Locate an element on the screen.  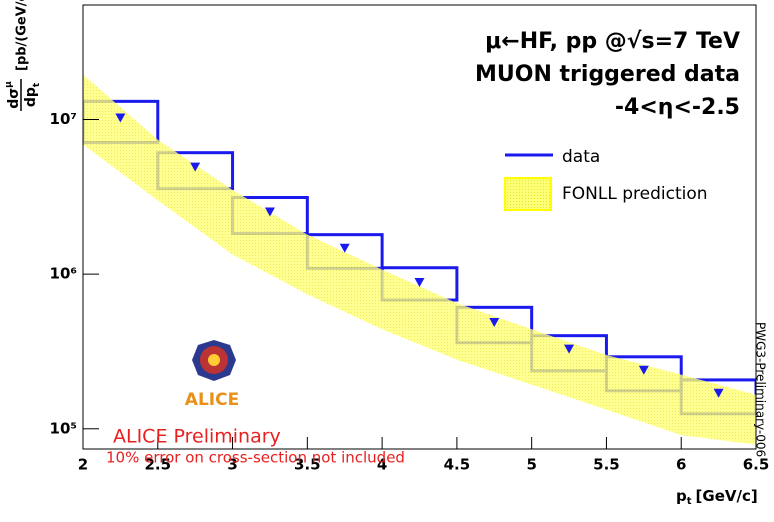
x-label-main: p is located at coordinates (681, 496).